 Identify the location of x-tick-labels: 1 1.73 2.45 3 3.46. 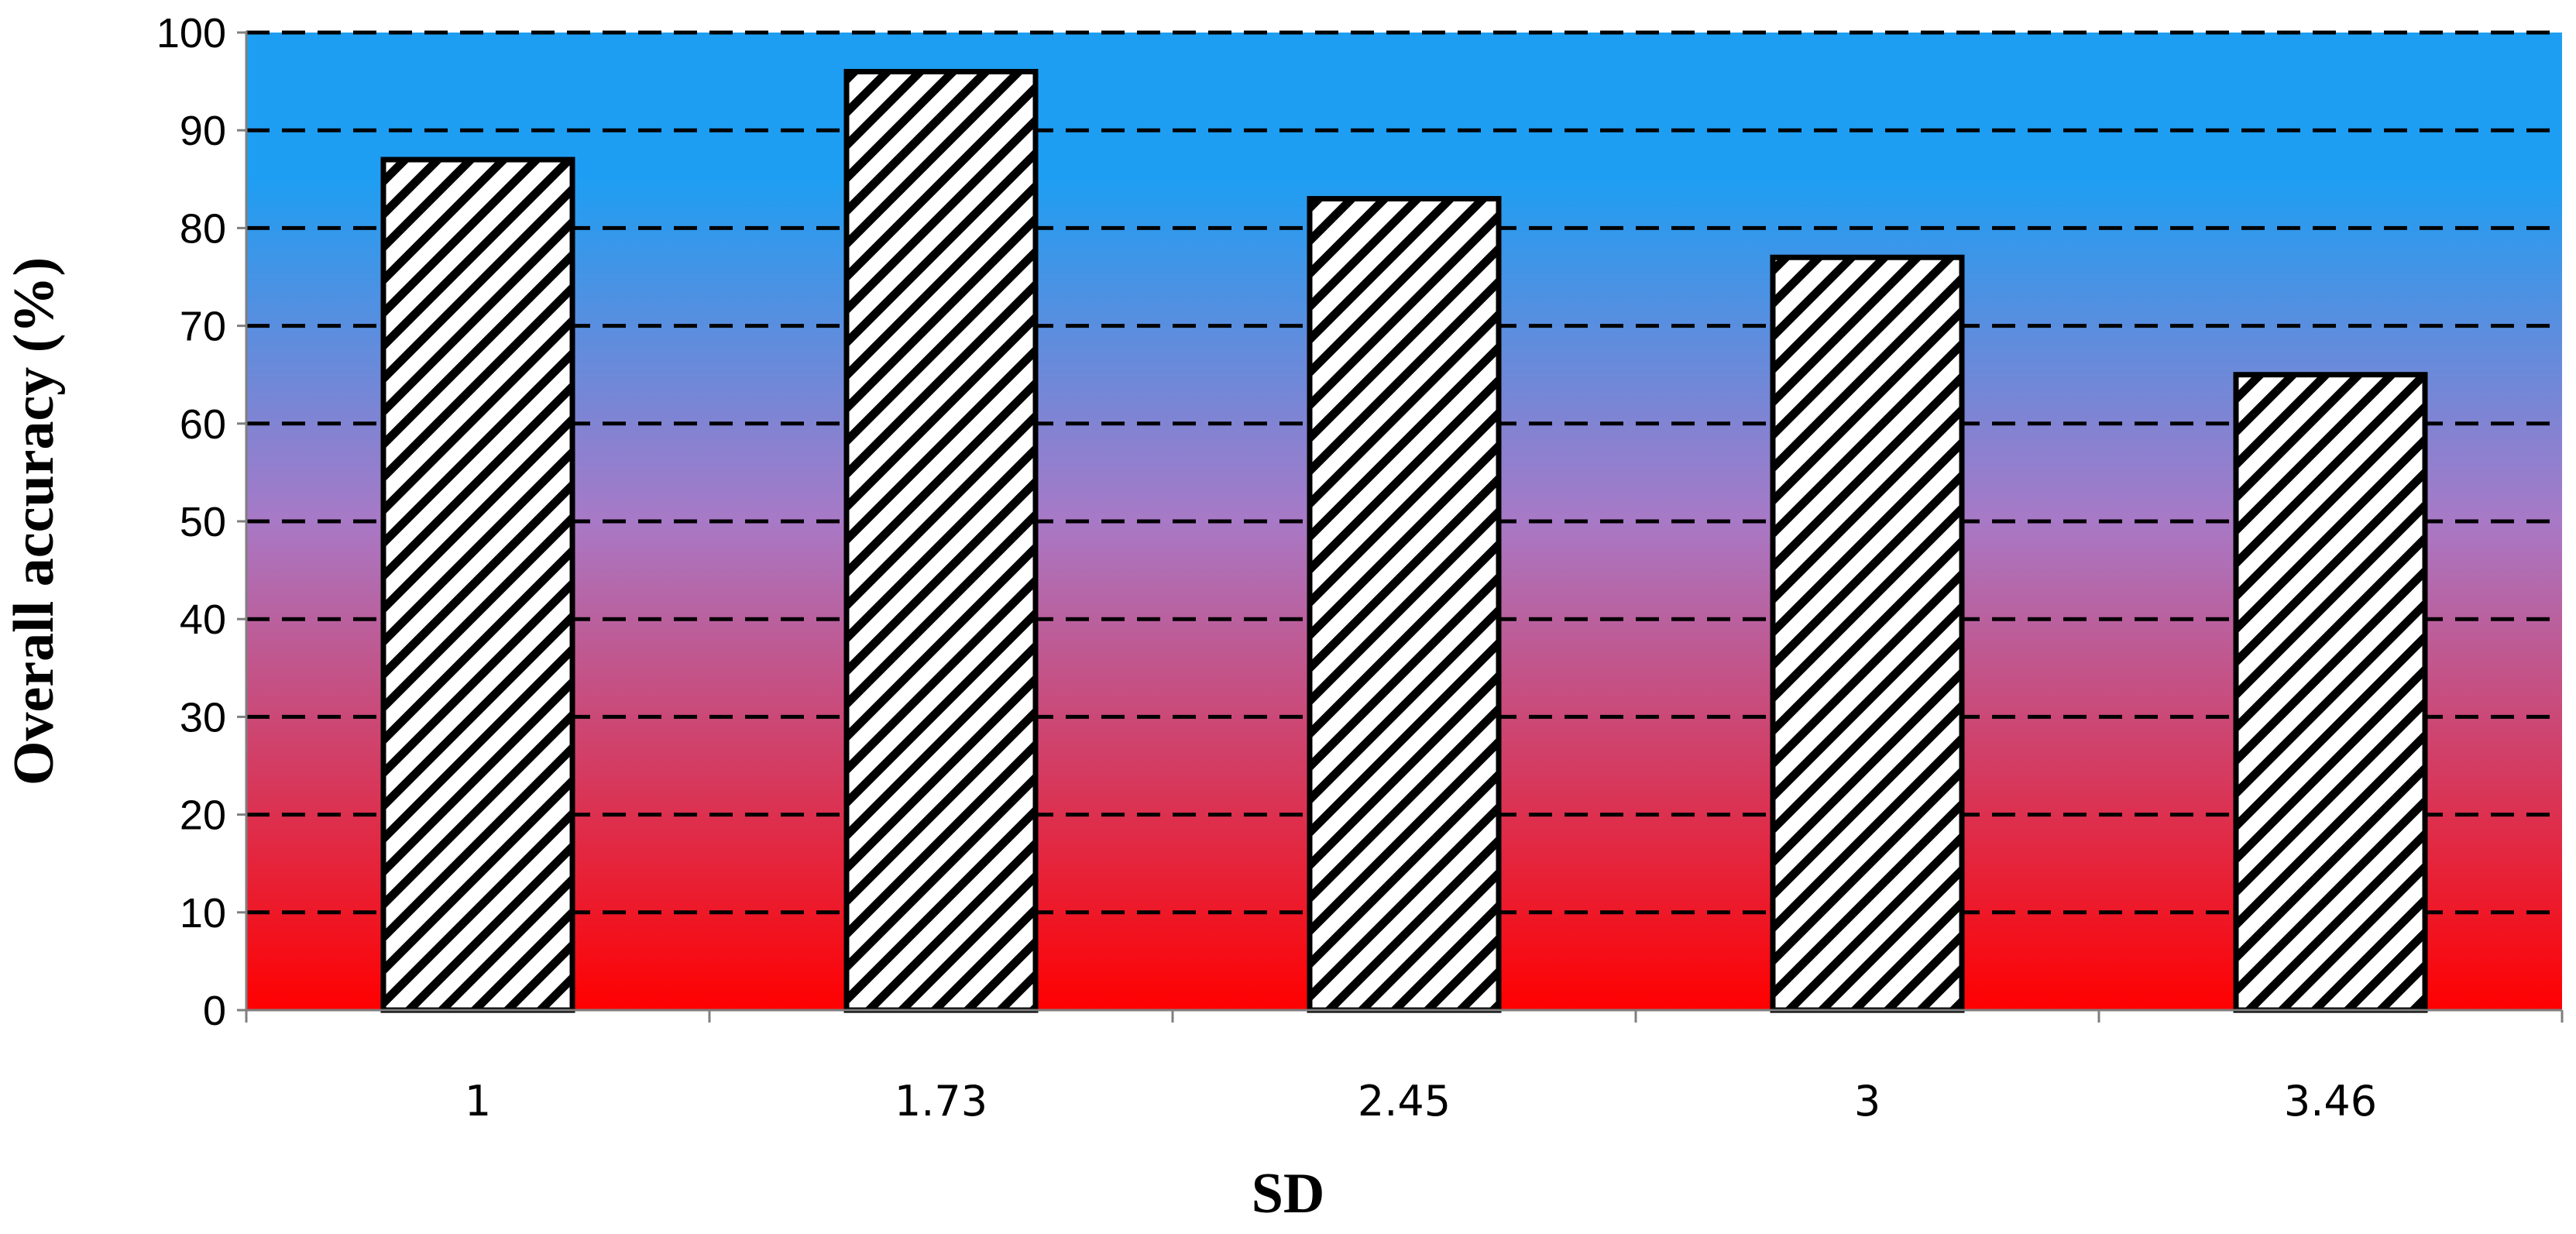
(1421, 1101).